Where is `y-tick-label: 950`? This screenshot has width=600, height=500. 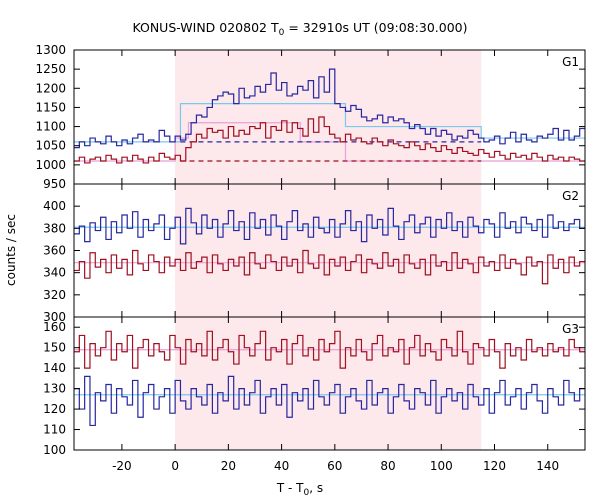
y-tick-label: 950 is located at coordinates (54, 184).